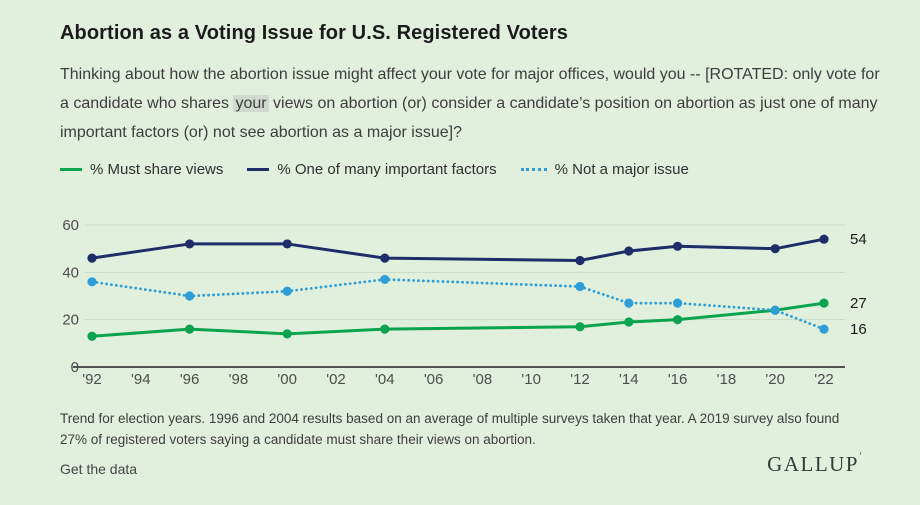 This screenshot has height=505, width=920. What do you see at coordinates (727, 379) in the screenshot?
I see `x-axis-tick-label: '18` at bounding box center [727, 379].